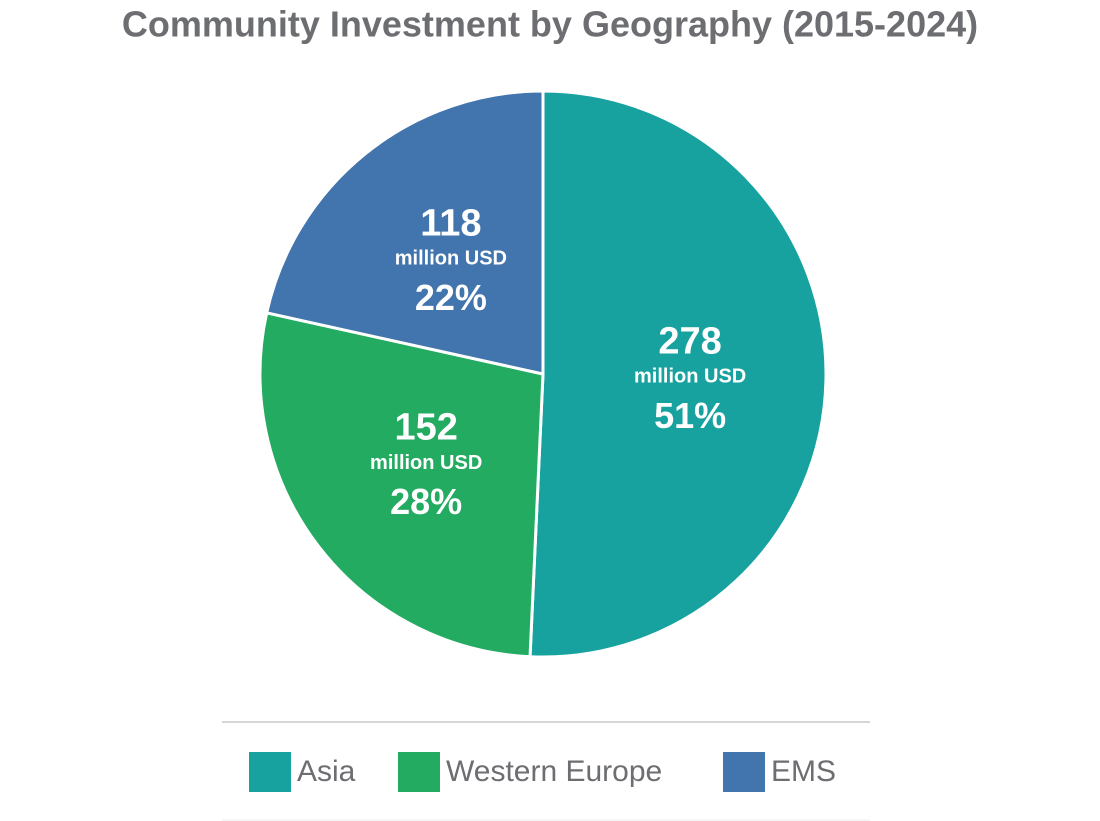 The width and height of the screenshot is (1100, 821). Describe the element at coordinates (690, 415) in the screenshot. I see `percent-label: 51%` at that location.